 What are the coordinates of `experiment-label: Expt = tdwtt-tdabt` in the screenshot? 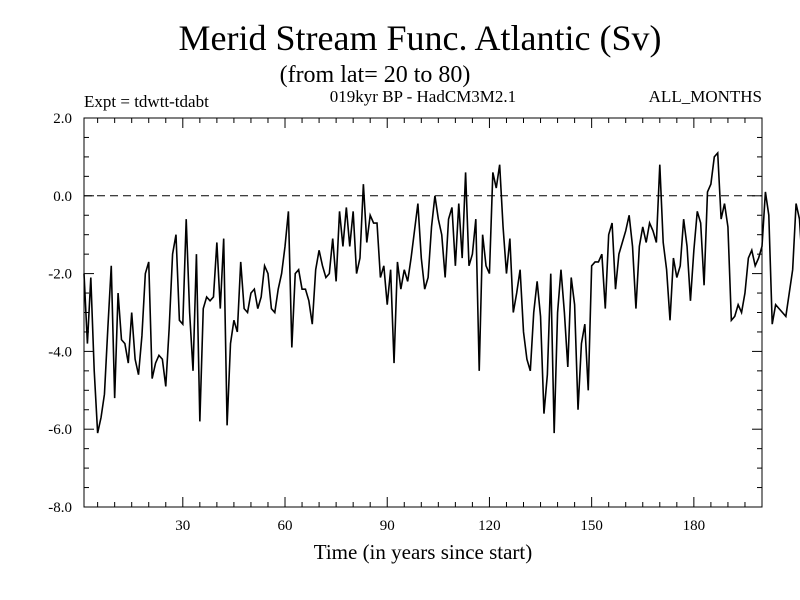 It's located at (146, 101).